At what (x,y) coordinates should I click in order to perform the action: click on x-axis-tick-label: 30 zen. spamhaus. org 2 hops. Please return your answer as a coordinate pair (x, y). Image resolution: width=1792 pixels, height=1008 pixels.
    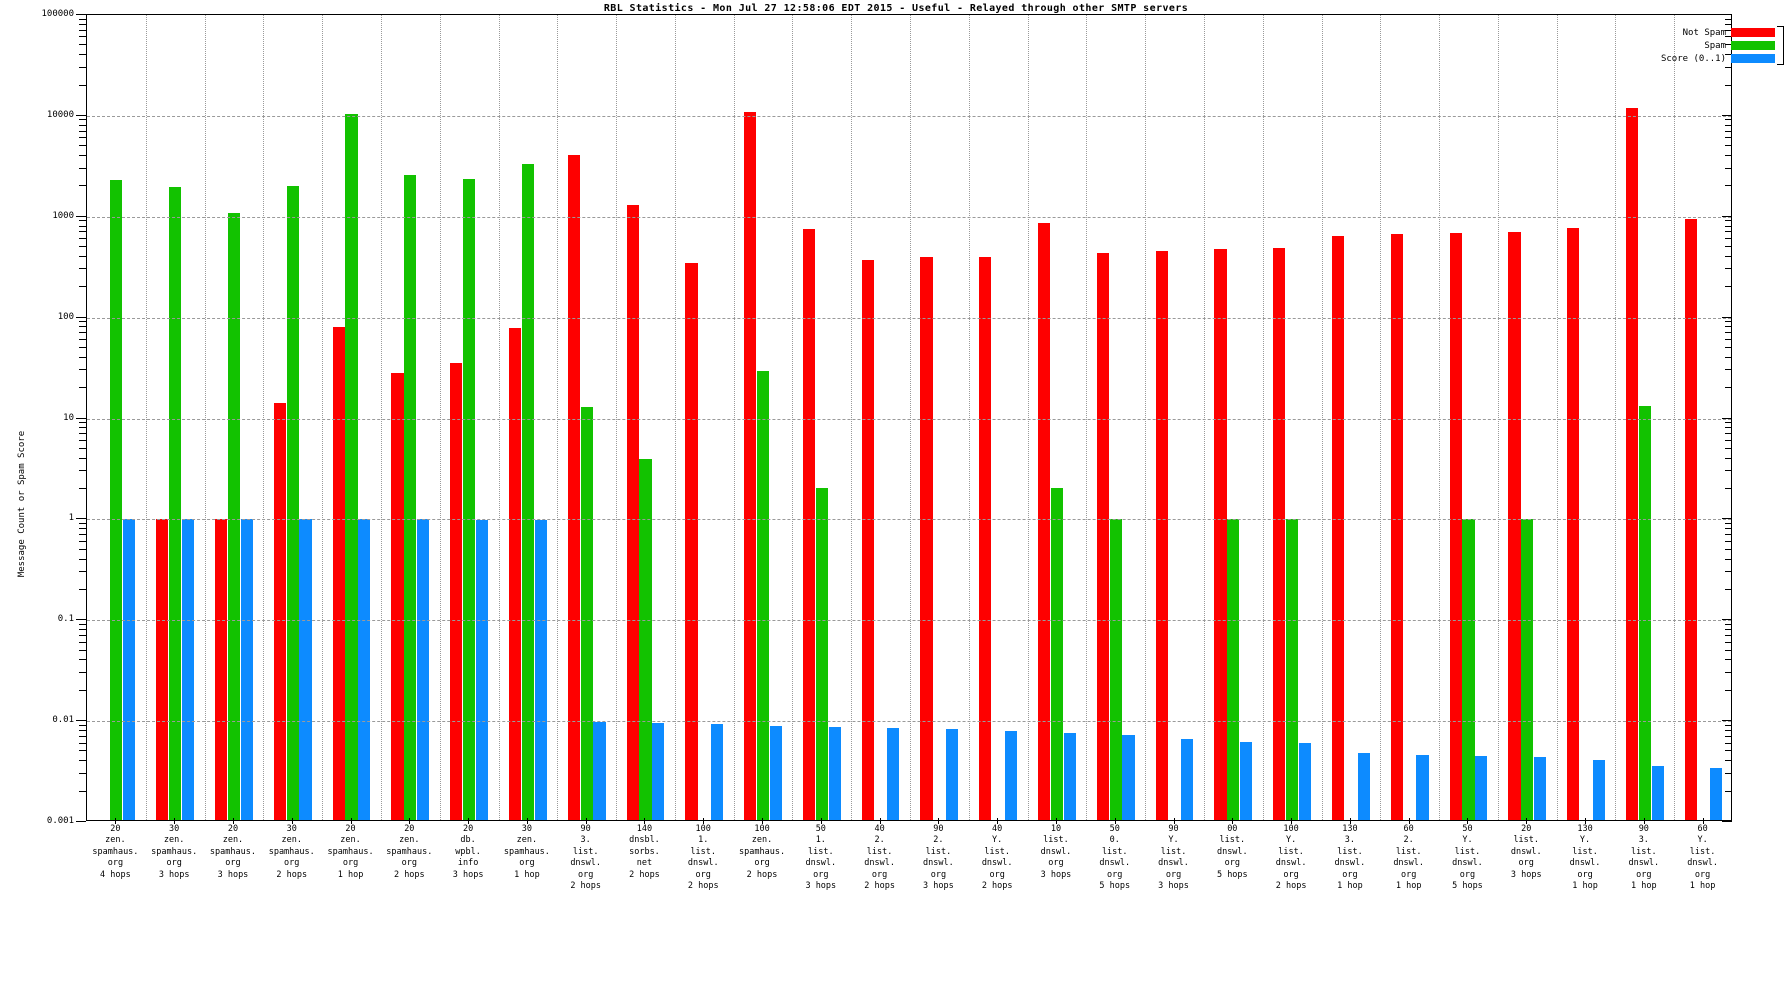
    Looking at the image, I should click on (291, 852).